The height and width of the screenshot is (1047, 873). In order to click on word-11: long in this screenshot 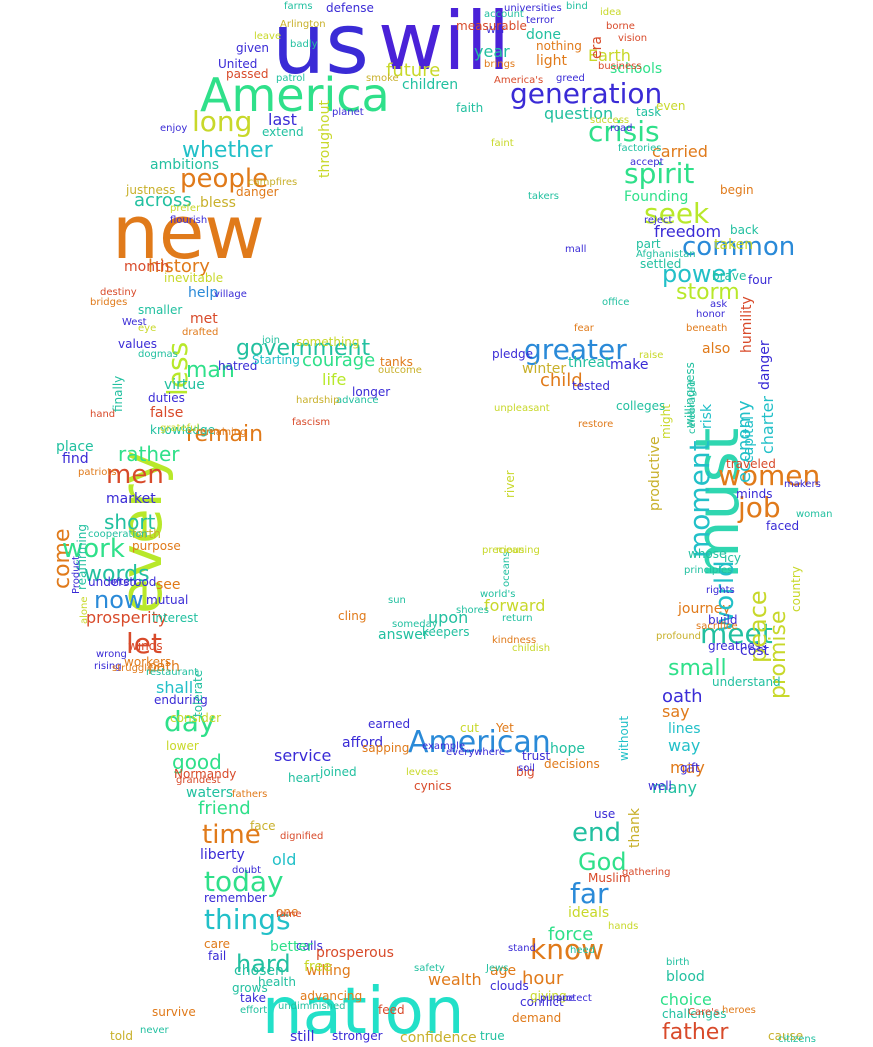, I will do `click(222, 121)`.